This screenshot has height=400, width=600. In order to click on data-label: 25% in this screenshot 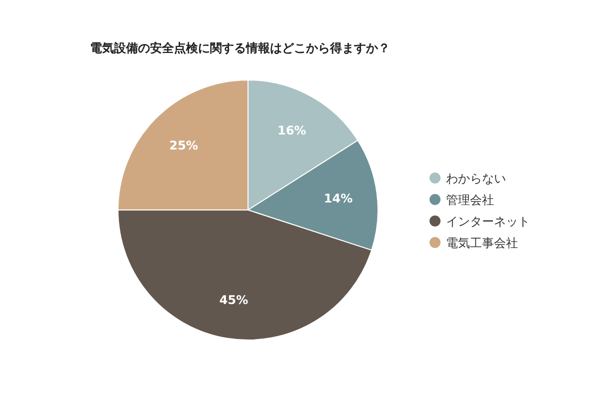, I will do `click(183, 145)`.